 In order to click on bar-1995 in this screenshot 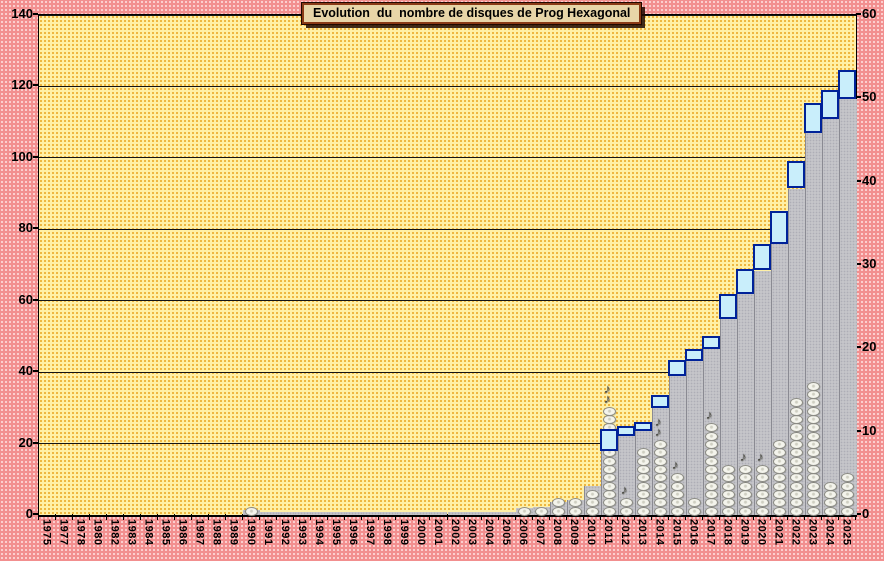, I will do `click(337, 513)`.